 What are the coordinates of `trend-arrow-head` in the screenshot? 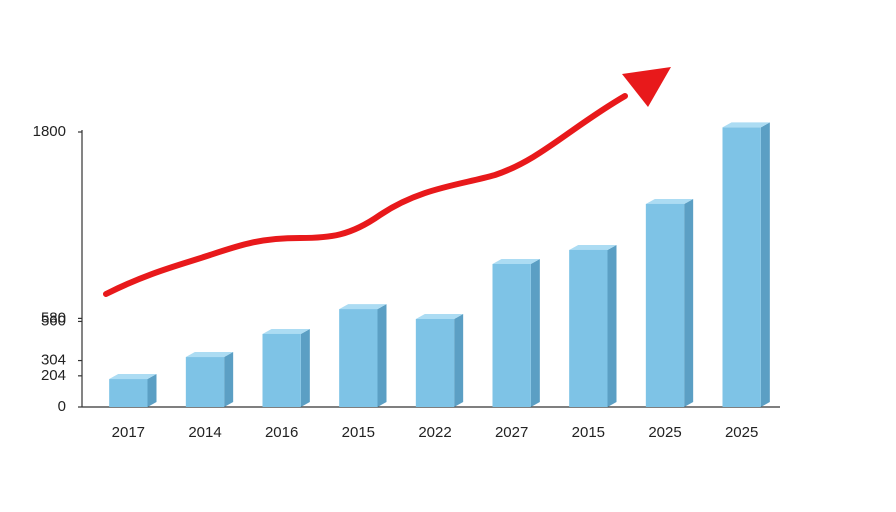 It's located at (646, 87).